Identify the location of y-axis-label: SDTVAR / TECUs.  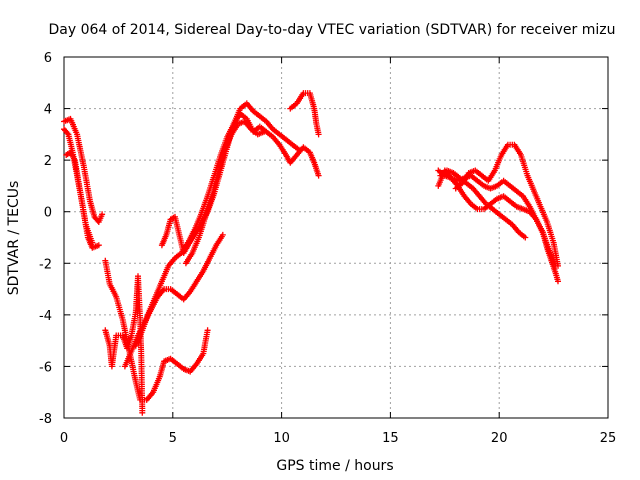
(14, 238).